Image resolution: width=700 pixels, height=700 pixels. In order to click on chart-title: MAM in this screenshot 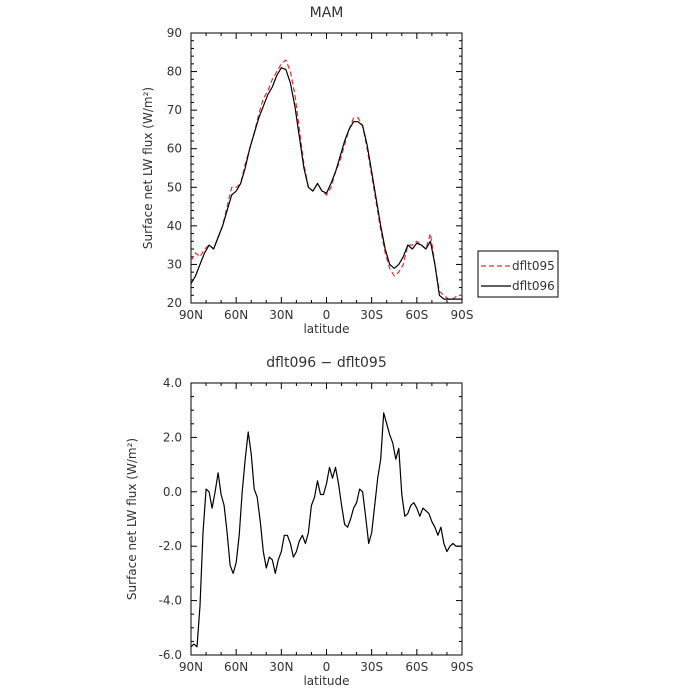, I will do `click(327, 13)`.